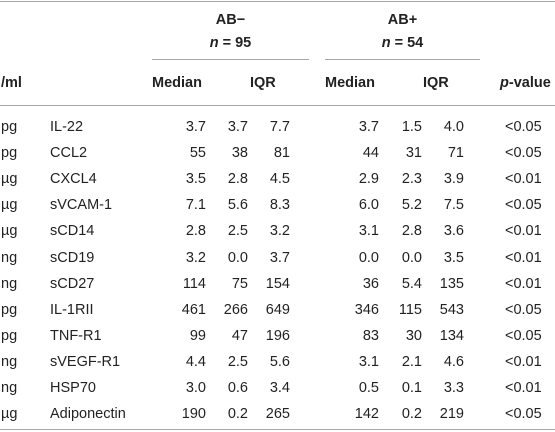 Image resolution: width=555 pixels, height=432 pixels. What do you see at coordinates (193, 309) in the screenshot?
I see `median-group1-cell: 461` at bounding box center [193, 309].